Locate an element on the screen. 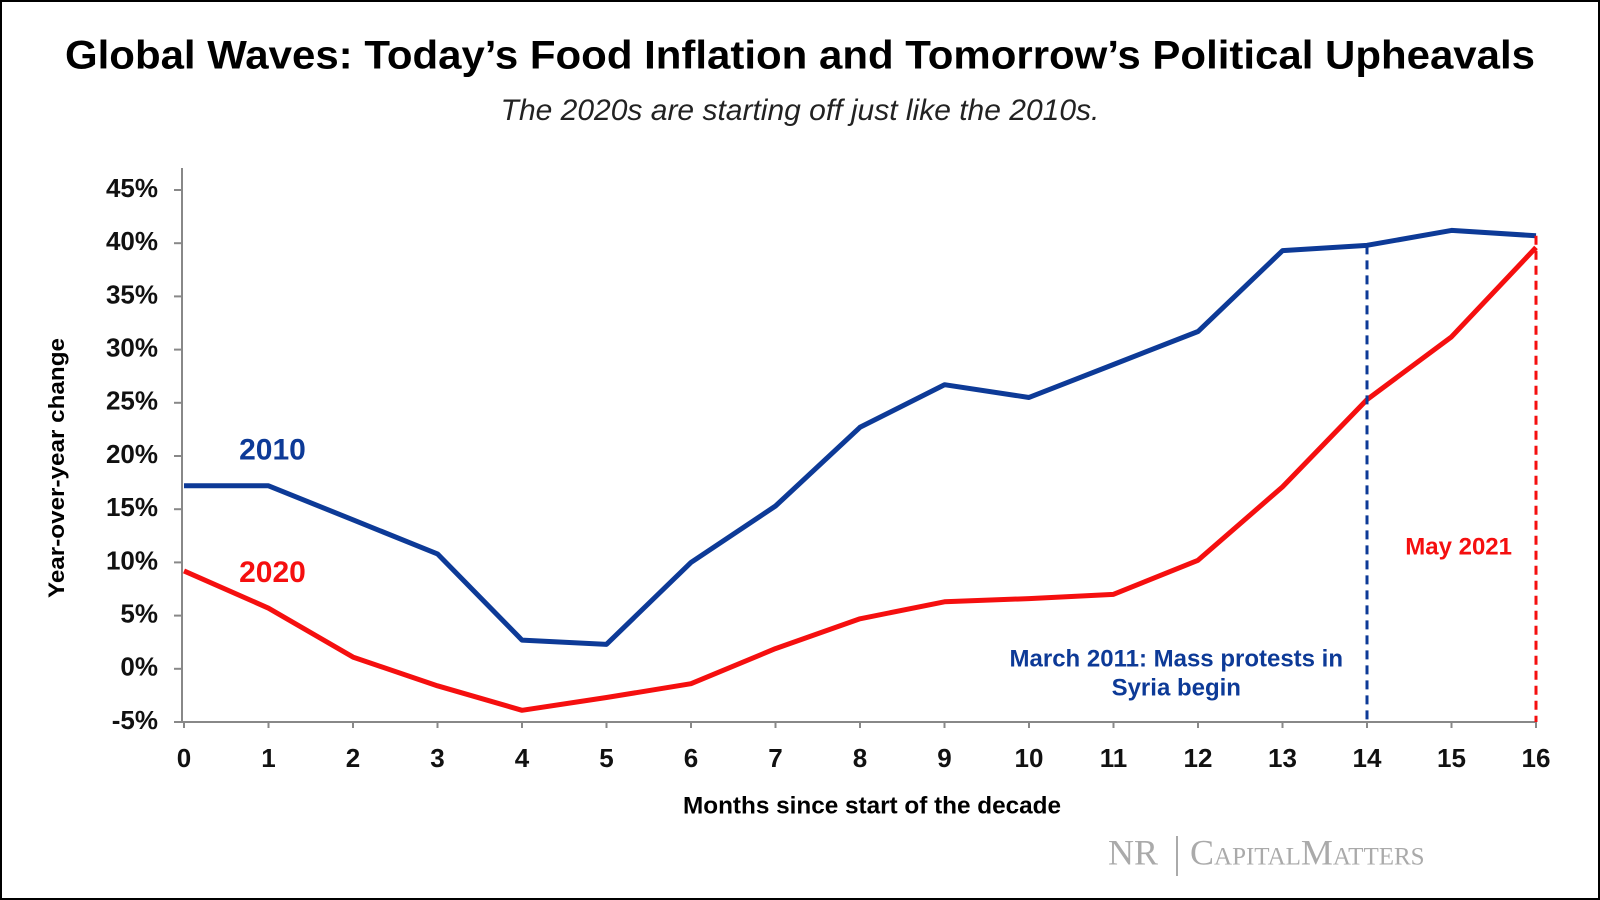 The image size is (1600, 900). annotation-text: March 2011: Mass protests in is located at coordinates (1176, 658).